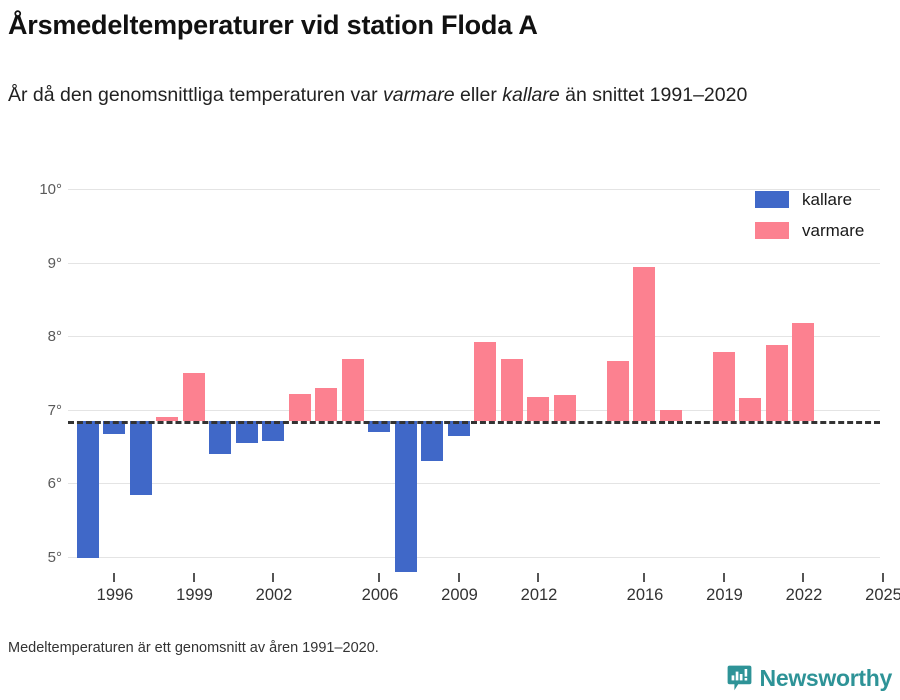  Describe the element at coordinates (724, 595) in the screenshot. I see `x-axis-tick-label: 2019` at that location.